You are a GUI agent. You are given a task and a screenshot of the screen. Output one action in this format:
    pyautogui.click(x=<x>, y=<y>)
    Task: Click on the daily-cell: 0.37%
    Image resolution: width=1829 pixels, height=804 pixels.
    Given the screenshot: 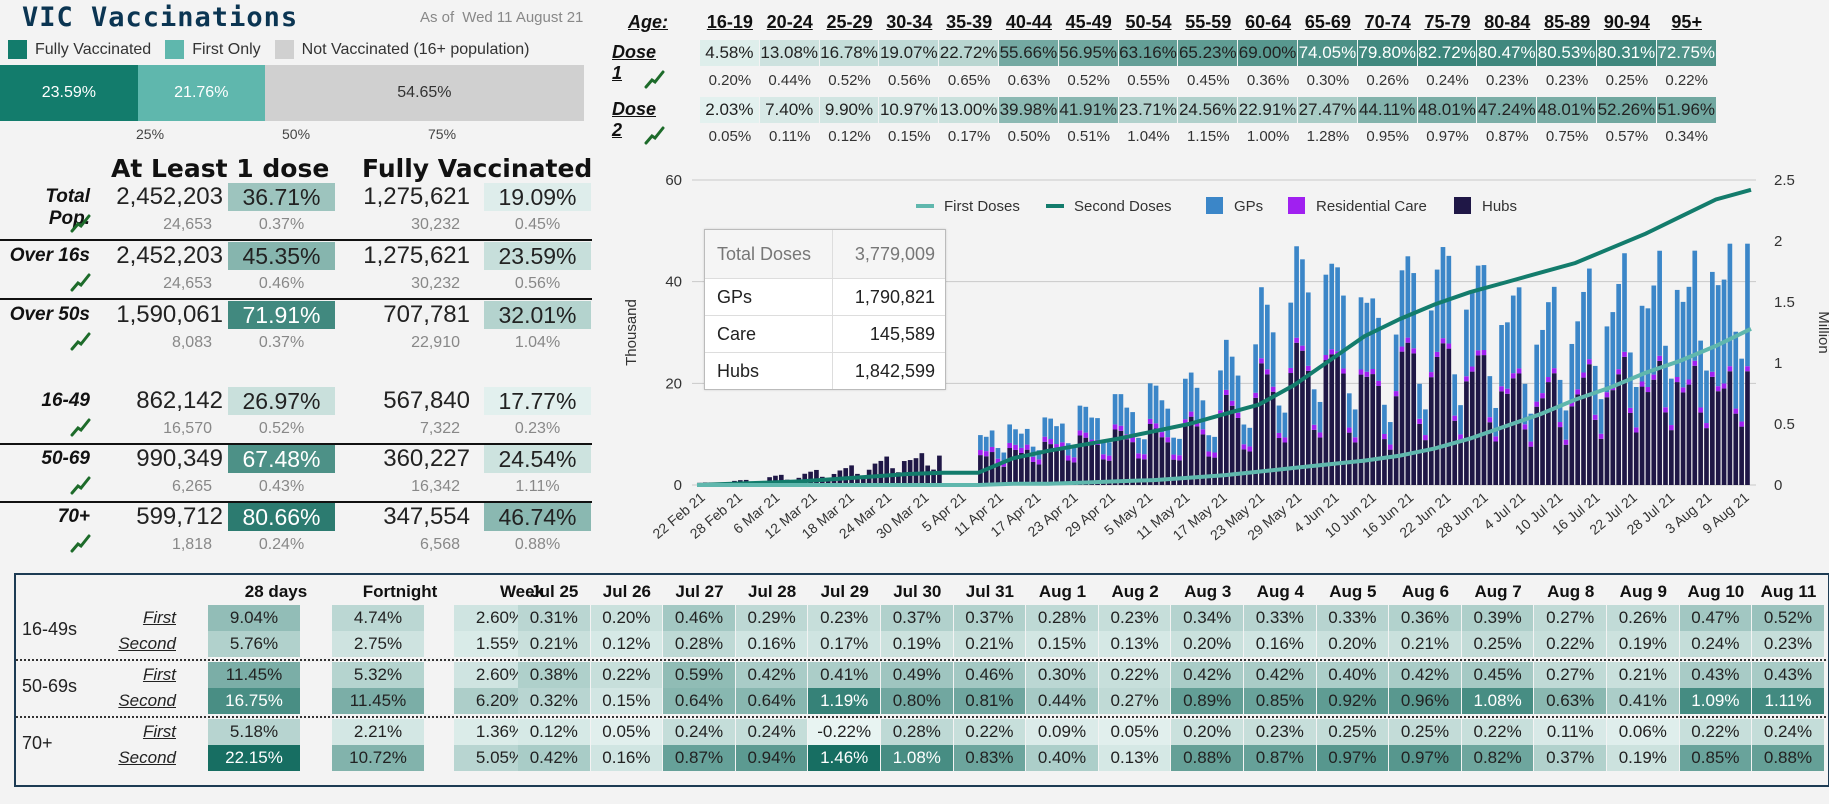 What is the action you would take?
    pyautogui.click(x=917, y=618)
    